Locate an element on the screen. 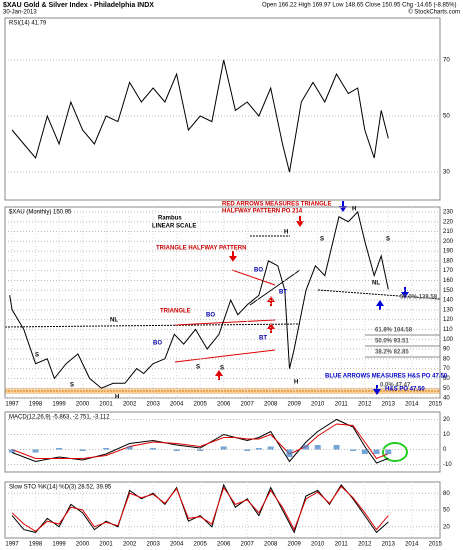  red-arrow is located at coordinates (219, 375).